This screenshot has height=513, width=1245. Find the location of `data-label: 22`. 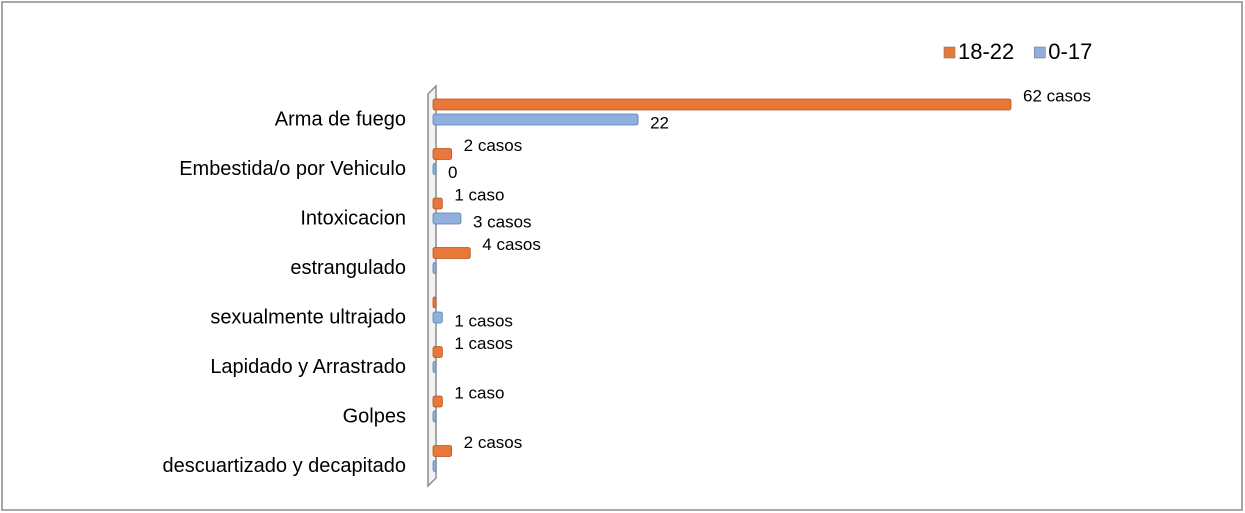

data-label: 22 is located at coordinates (659, 122).